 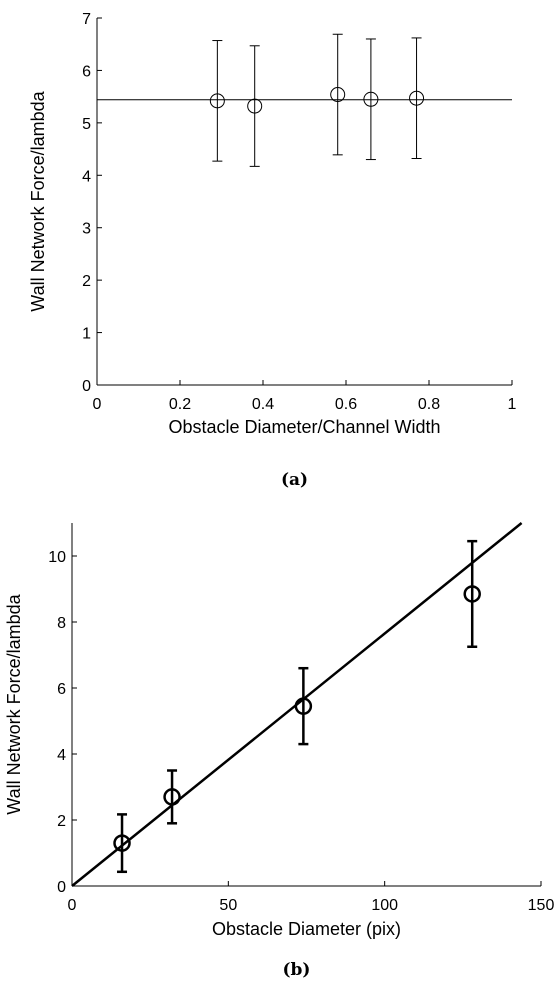 I want to click on y-tick-label: 3, so click(x=86, y=229).